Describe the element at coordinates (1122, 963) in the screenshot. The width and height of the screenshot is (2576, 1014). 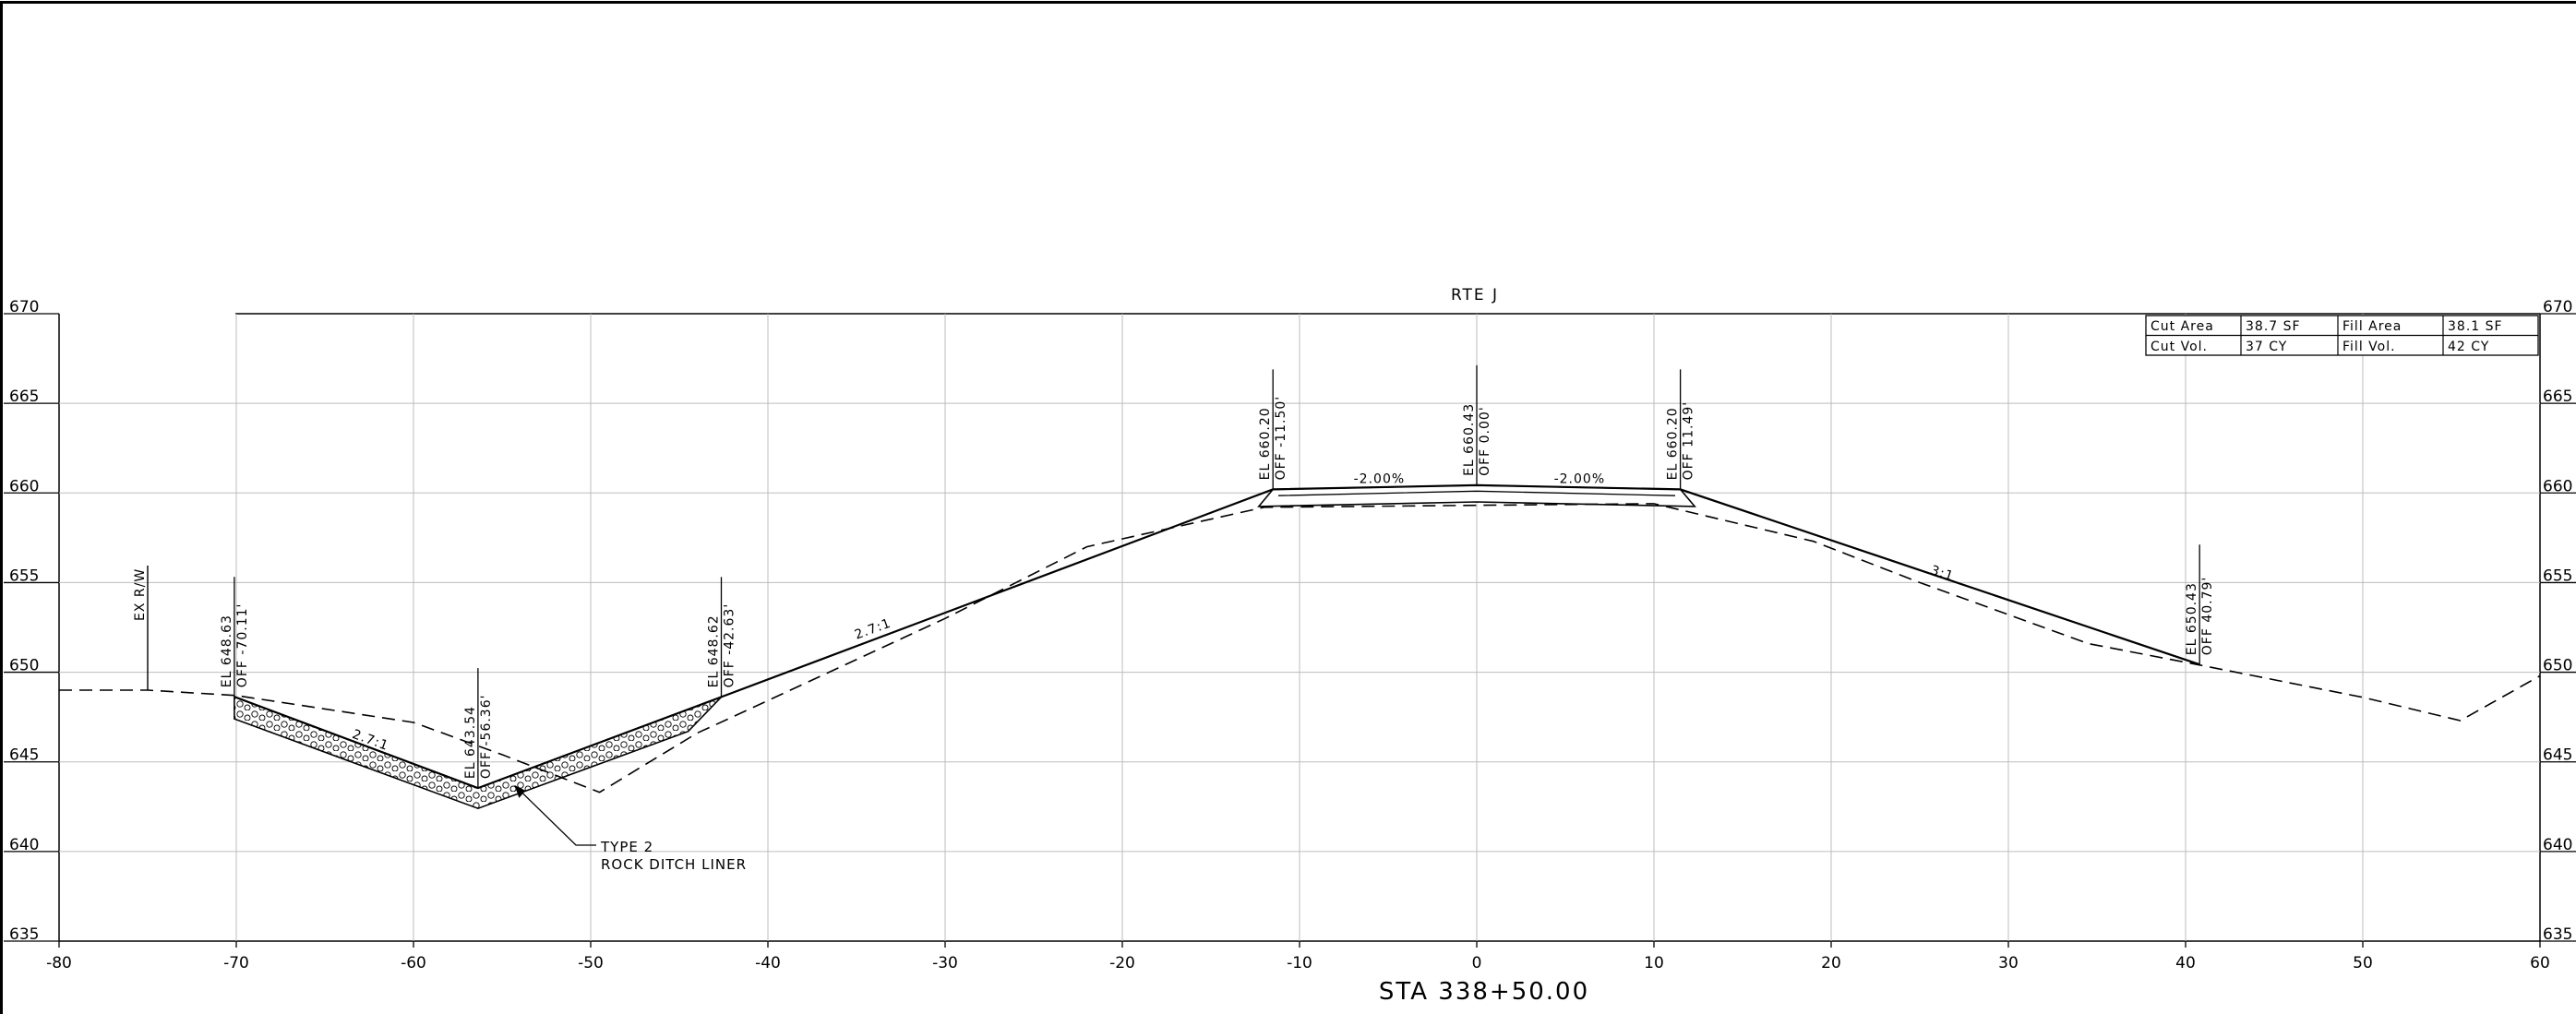
I see `x-tick-label: -20` at that location.